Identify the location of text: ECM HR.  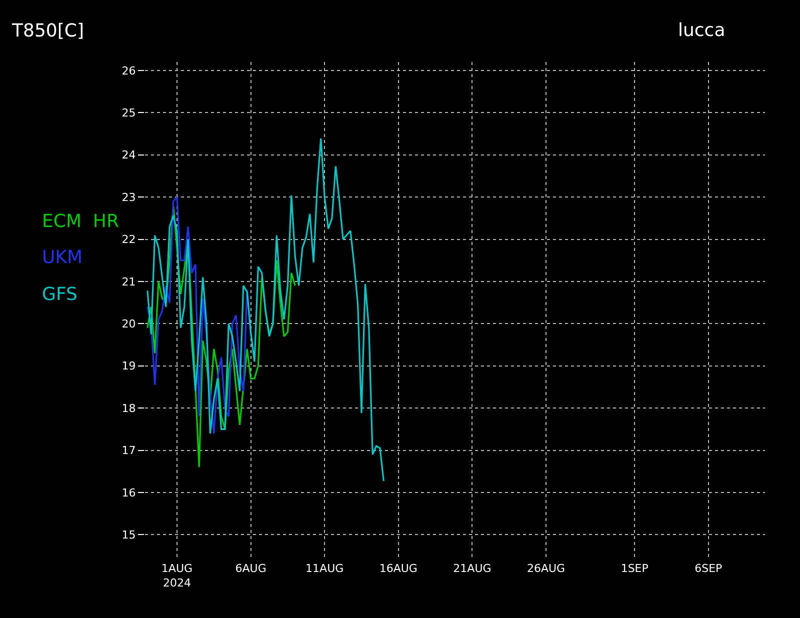
(80, 221).